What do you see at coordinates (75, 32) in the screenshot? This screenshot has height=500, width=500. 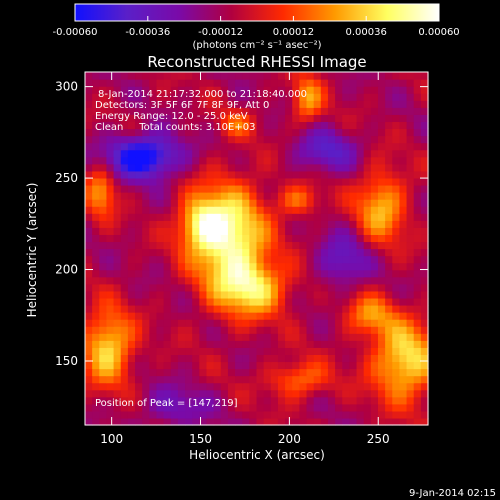 I see `colorbar-tick-label: -0.00060` at bounding box center [75, 32].